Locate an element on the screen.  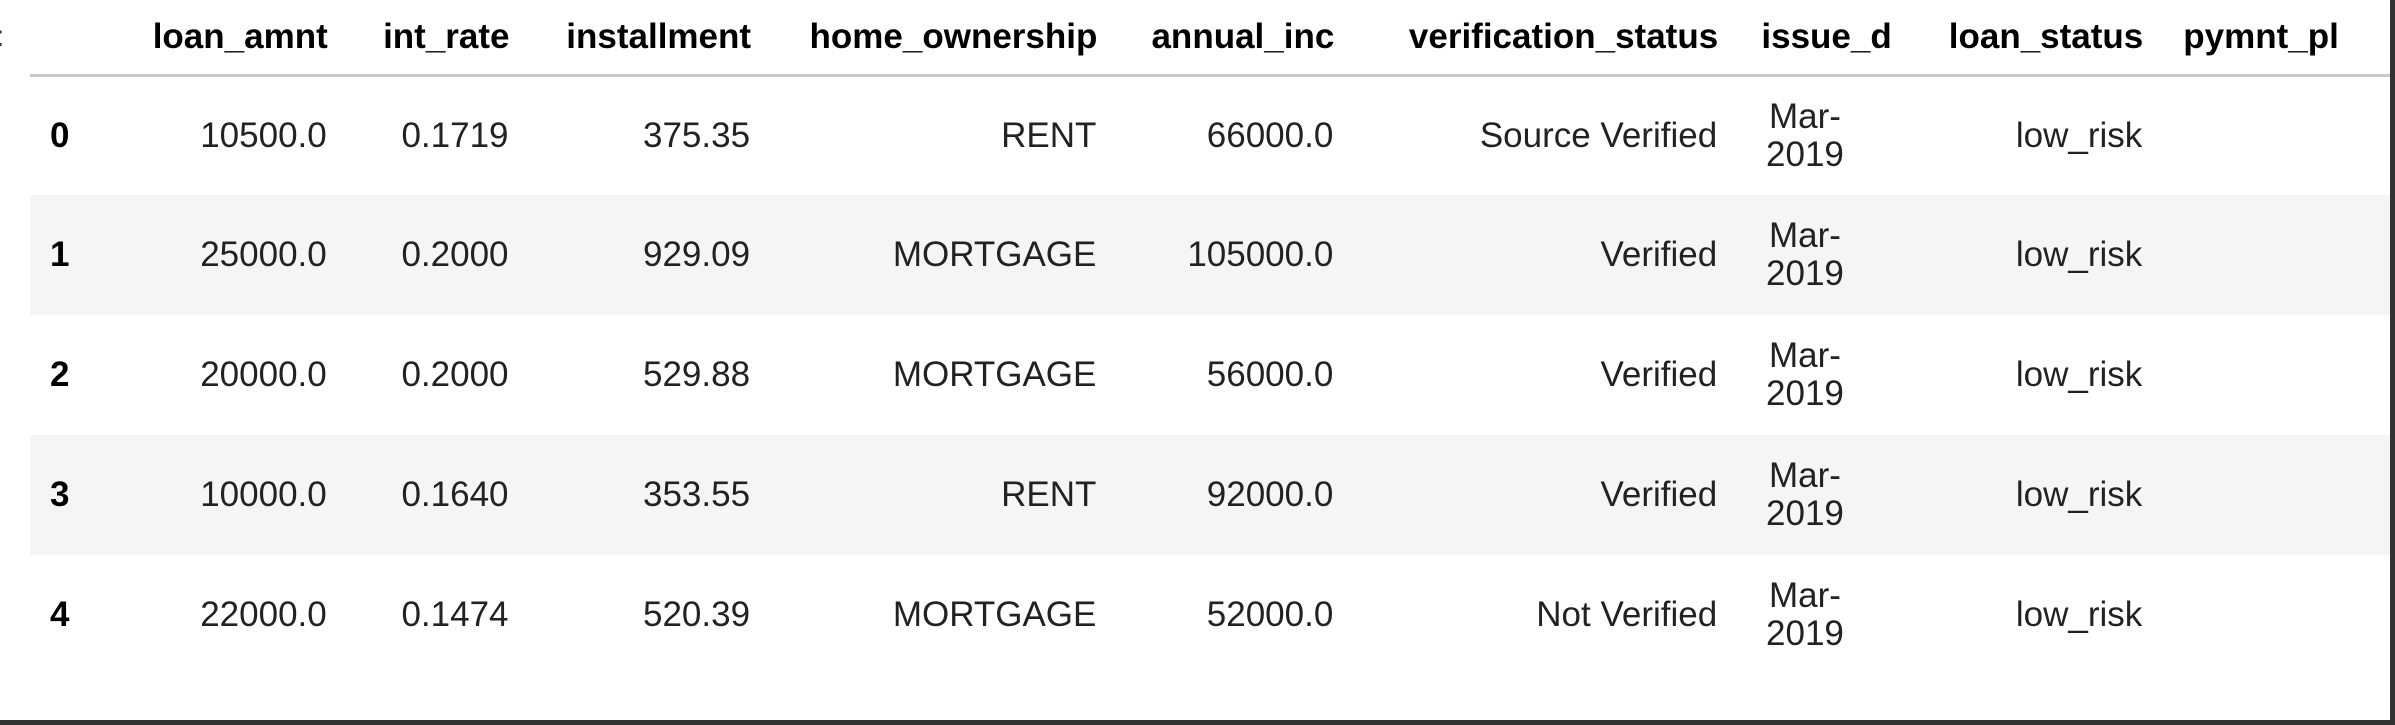
column-header: home_ownership is located at coordinates (924, 38).